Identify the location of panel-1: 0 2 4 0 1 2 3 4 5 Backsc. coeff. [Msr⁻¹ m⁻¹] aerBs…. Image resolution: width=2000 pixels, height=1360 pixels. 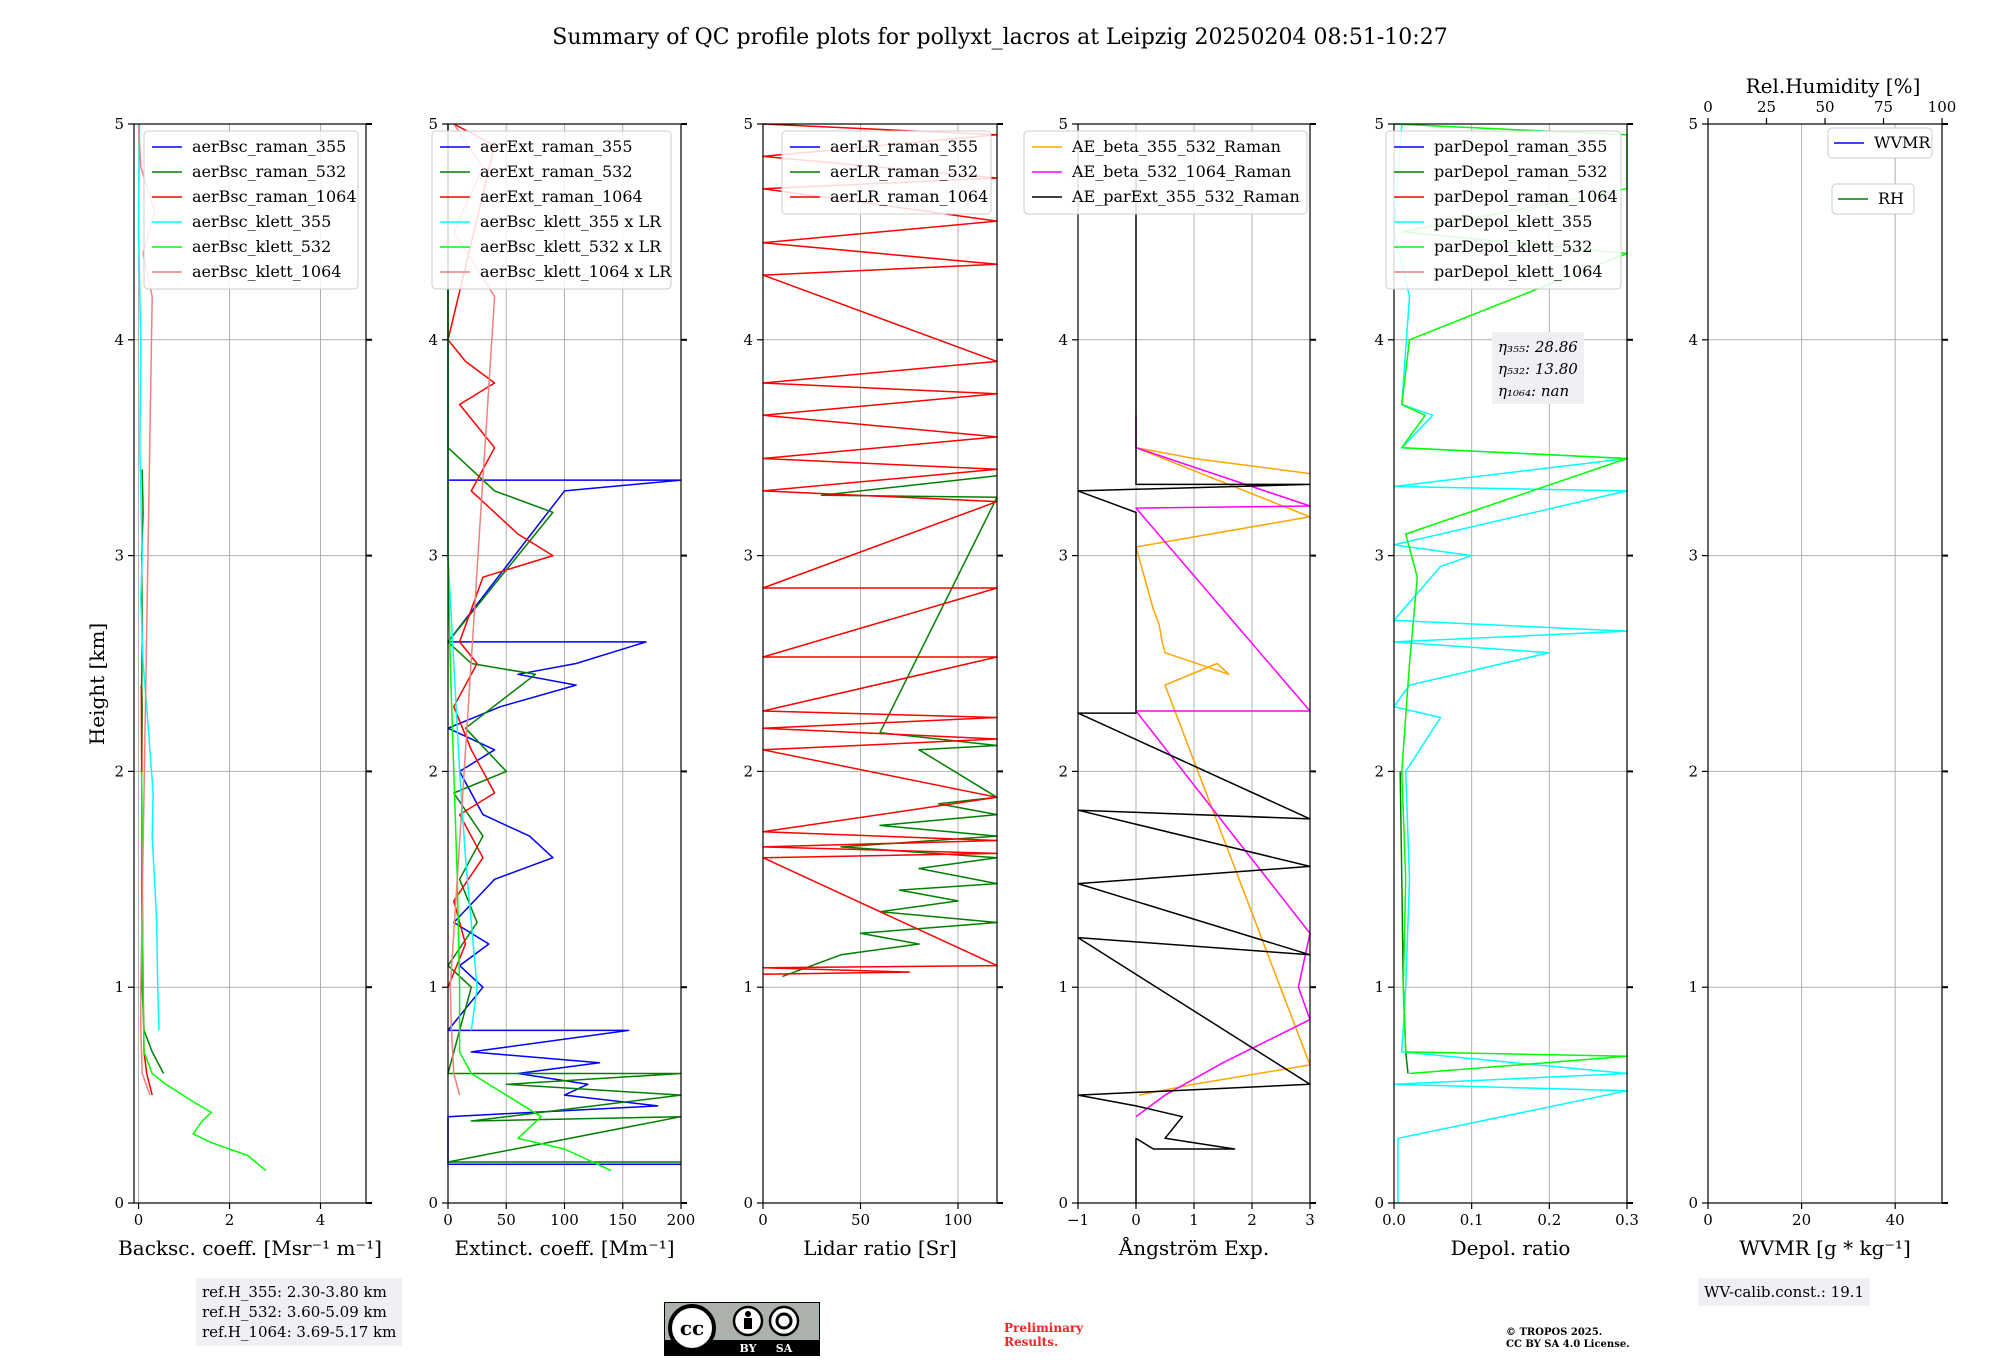
(247, 687).